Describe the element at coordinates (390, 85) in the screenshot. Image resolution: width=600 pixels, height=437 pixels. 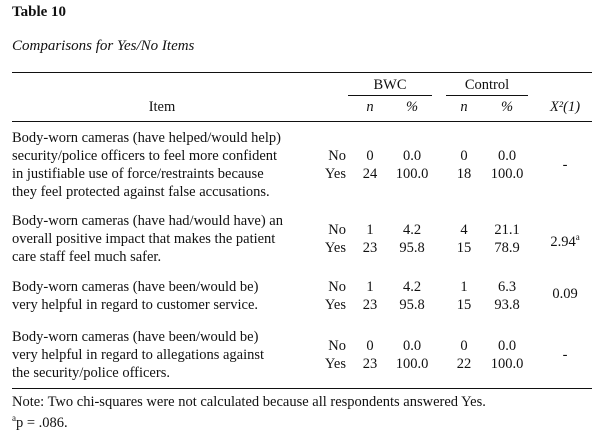
I see `group-header-bwc: BWC` at that location.